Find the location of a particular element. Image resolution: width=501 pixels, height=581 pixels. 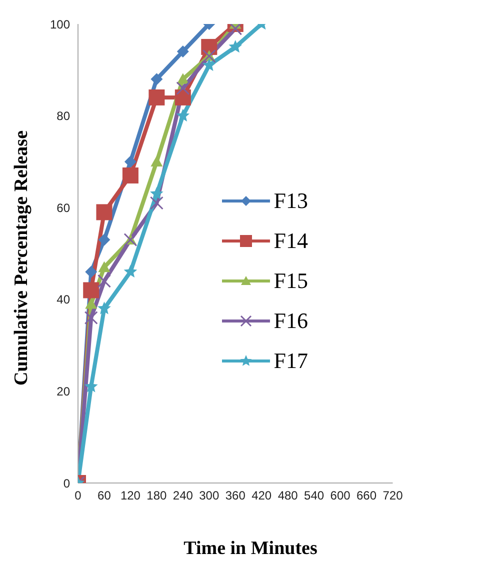

x-tick-label: 120 is located at coordinates (130, 495).